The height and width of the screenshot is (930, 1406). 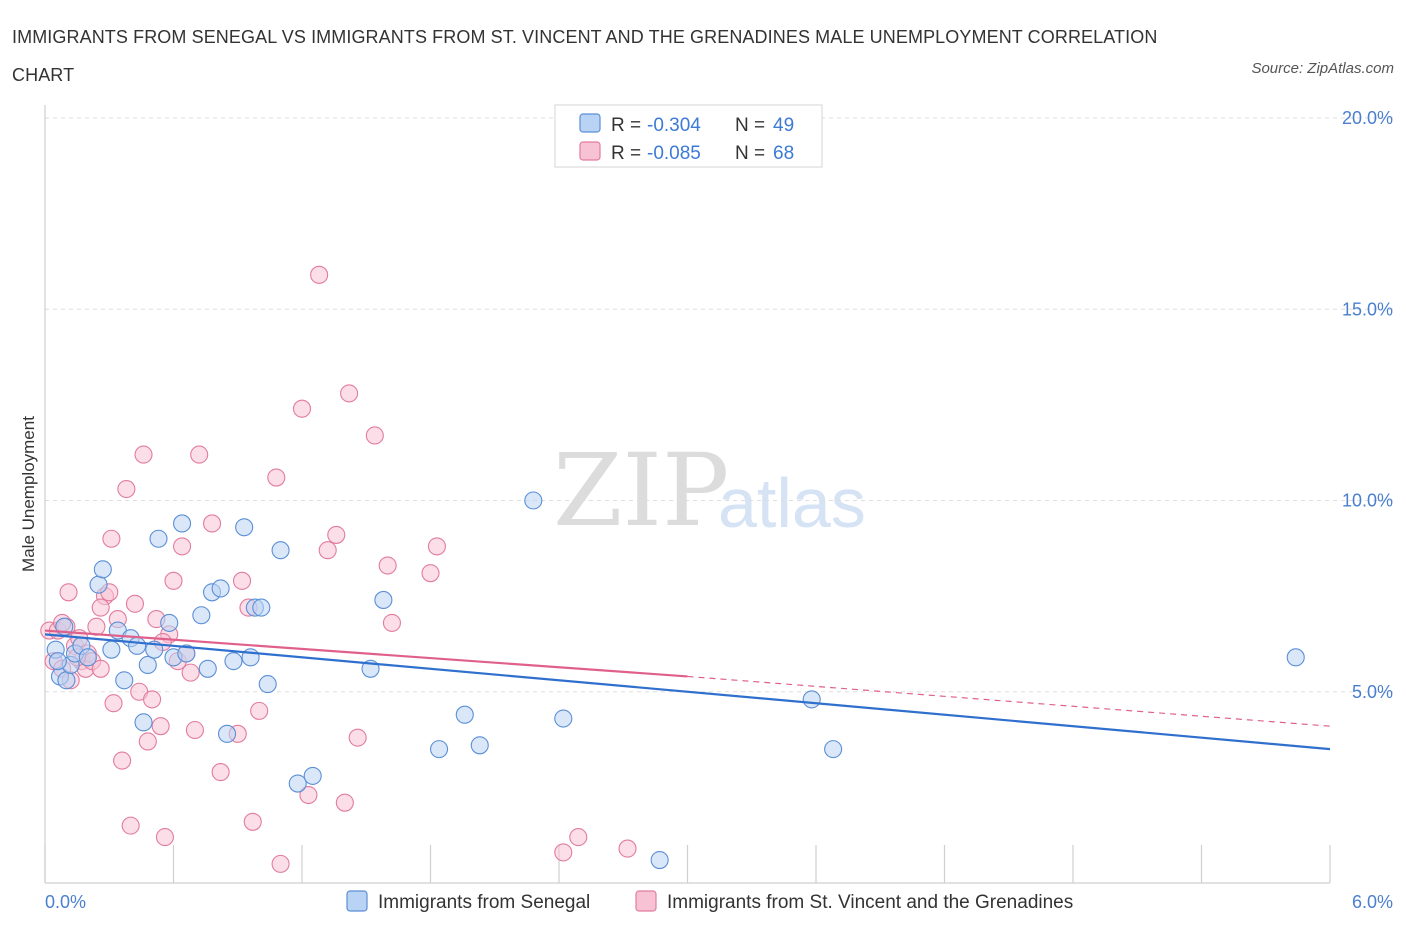 I want to click on x-axis-ticks, so click(x=687, y=864).